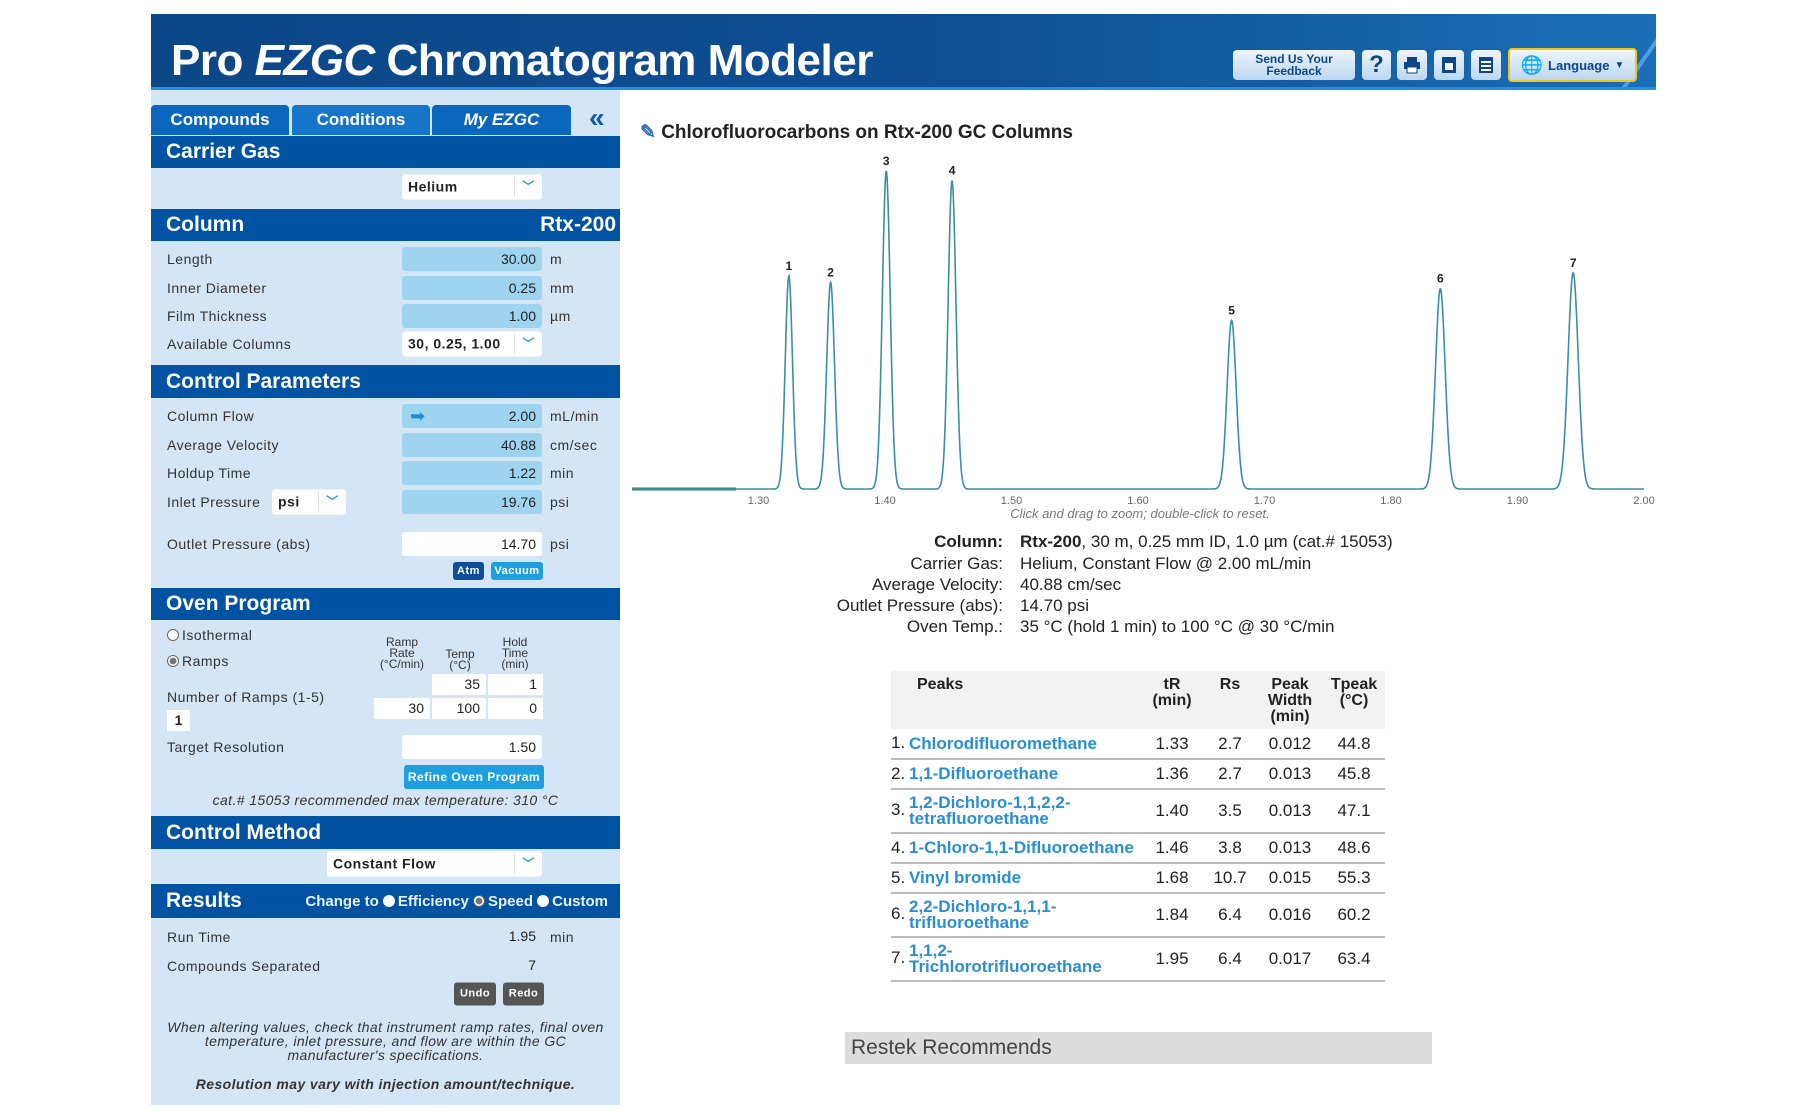  I want to click on compound-link: 1,2-Dichloro-1,1,2,2-tetrafluoroethane, so click(990, 810).